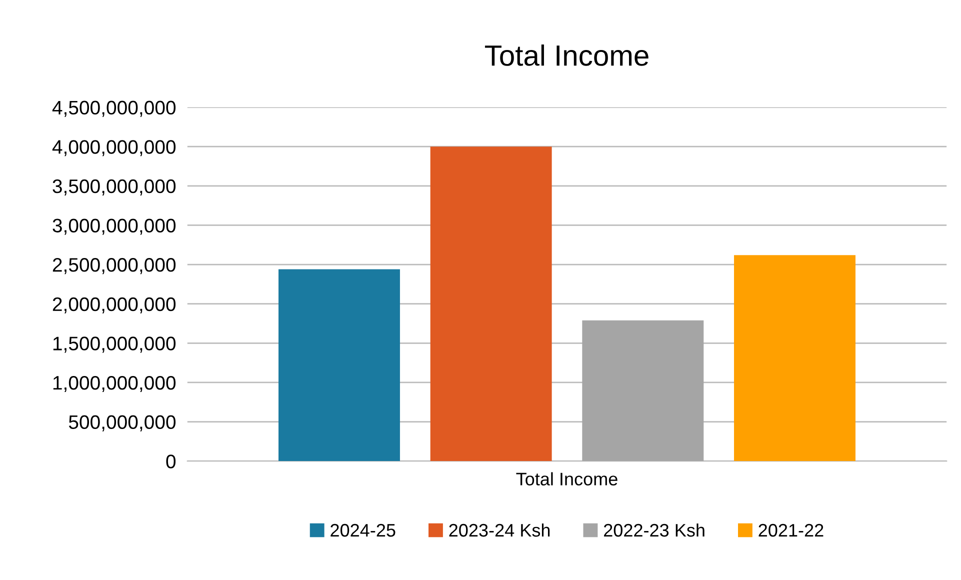  Describe the element at coordinates (122, 423) in the screenshot. I see `y-tick-label: 500,000,000` at that location.